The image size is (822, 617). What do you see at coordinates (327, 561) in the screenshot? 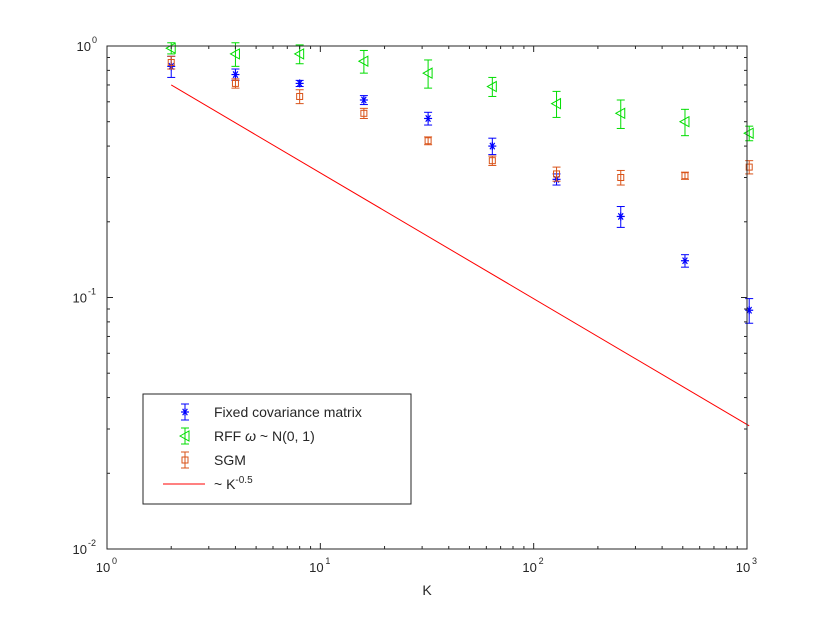
I see `x-tick-exponent: 1` at bounding box center [327, 561].